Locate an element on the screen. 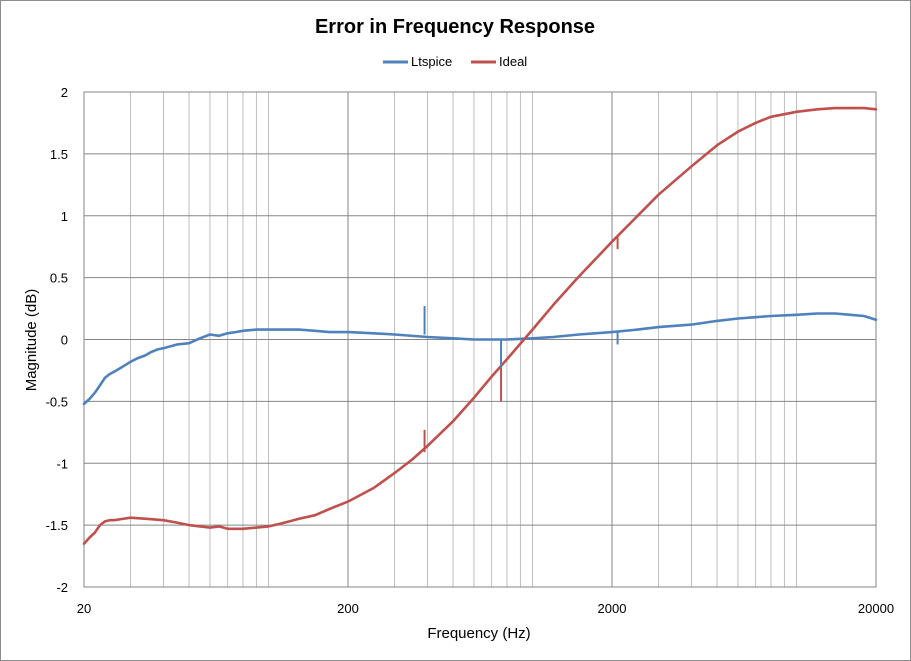 Image resolution: width=911 pixels, height=661 pixels. y-tick-label: 1.5 is located at coordinates (59, 154).